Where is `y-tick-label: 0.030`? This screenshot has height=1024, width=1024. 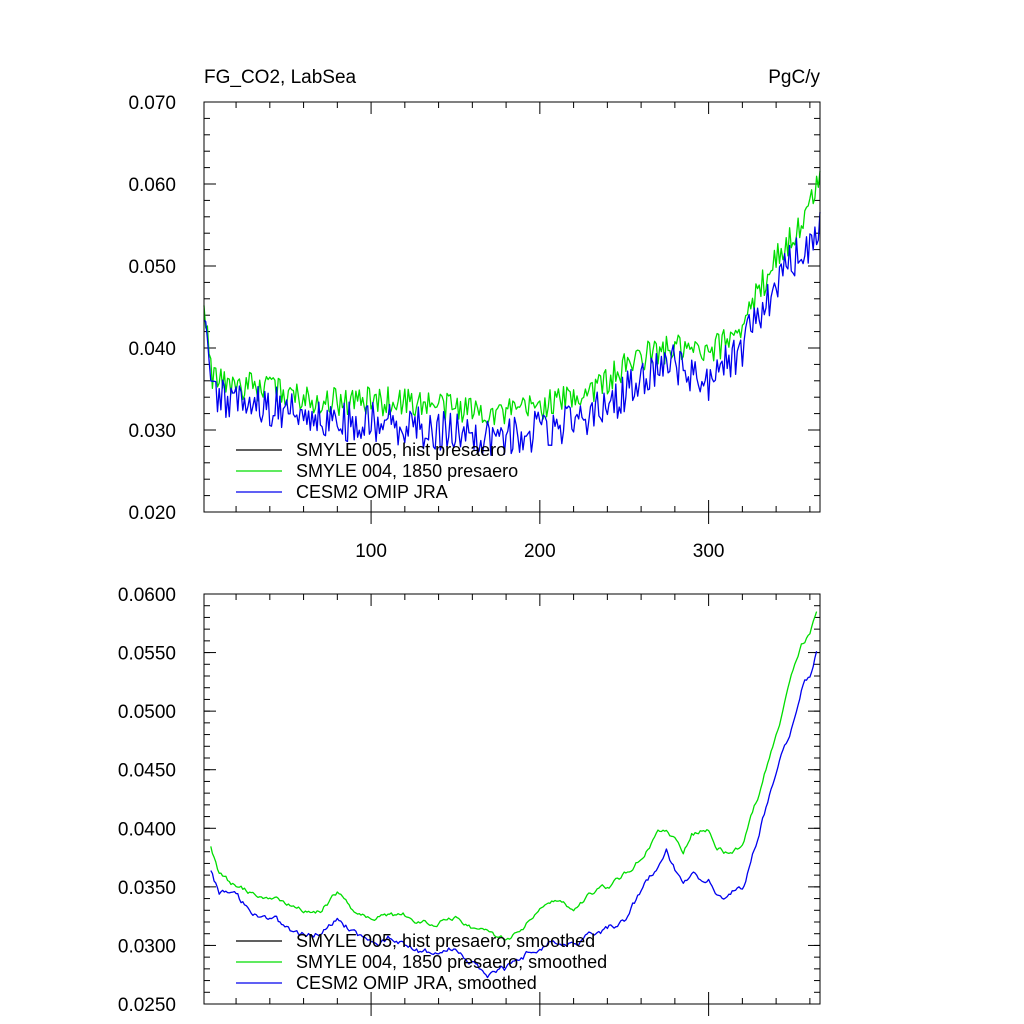 y-tick-label: 0.030 is located at coordinates (152, 431).